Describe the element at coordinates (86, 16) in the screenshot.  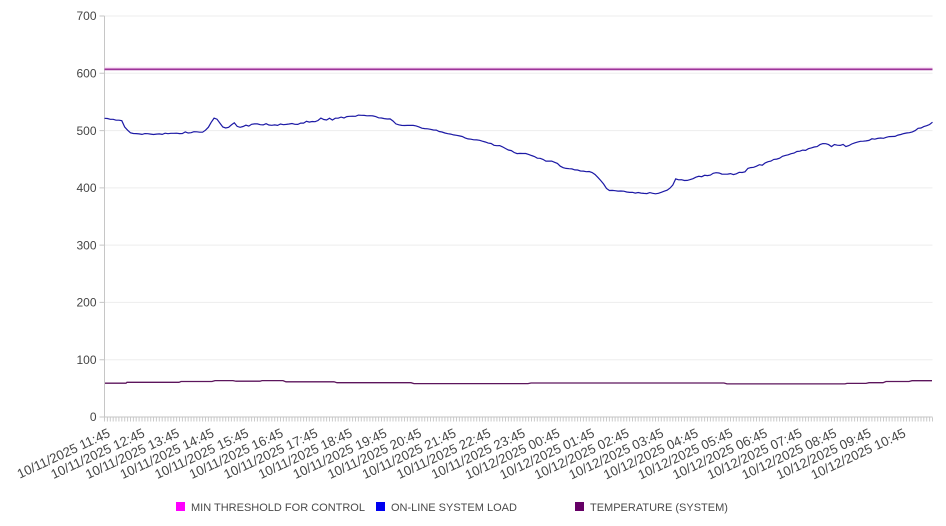
I see `svg-text: 700` at that location.